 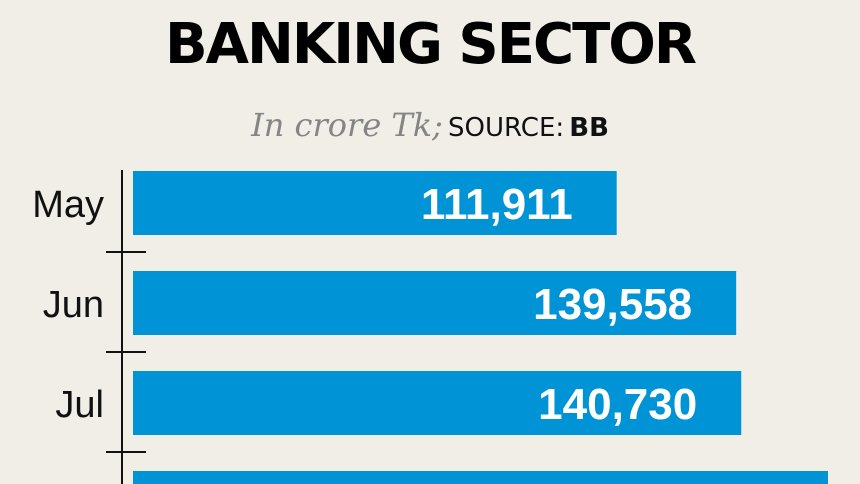 What do you see at coordinates (617, 404) in the screenshot?
I see `data-label: 140,730` at bounding box center [617, 404].